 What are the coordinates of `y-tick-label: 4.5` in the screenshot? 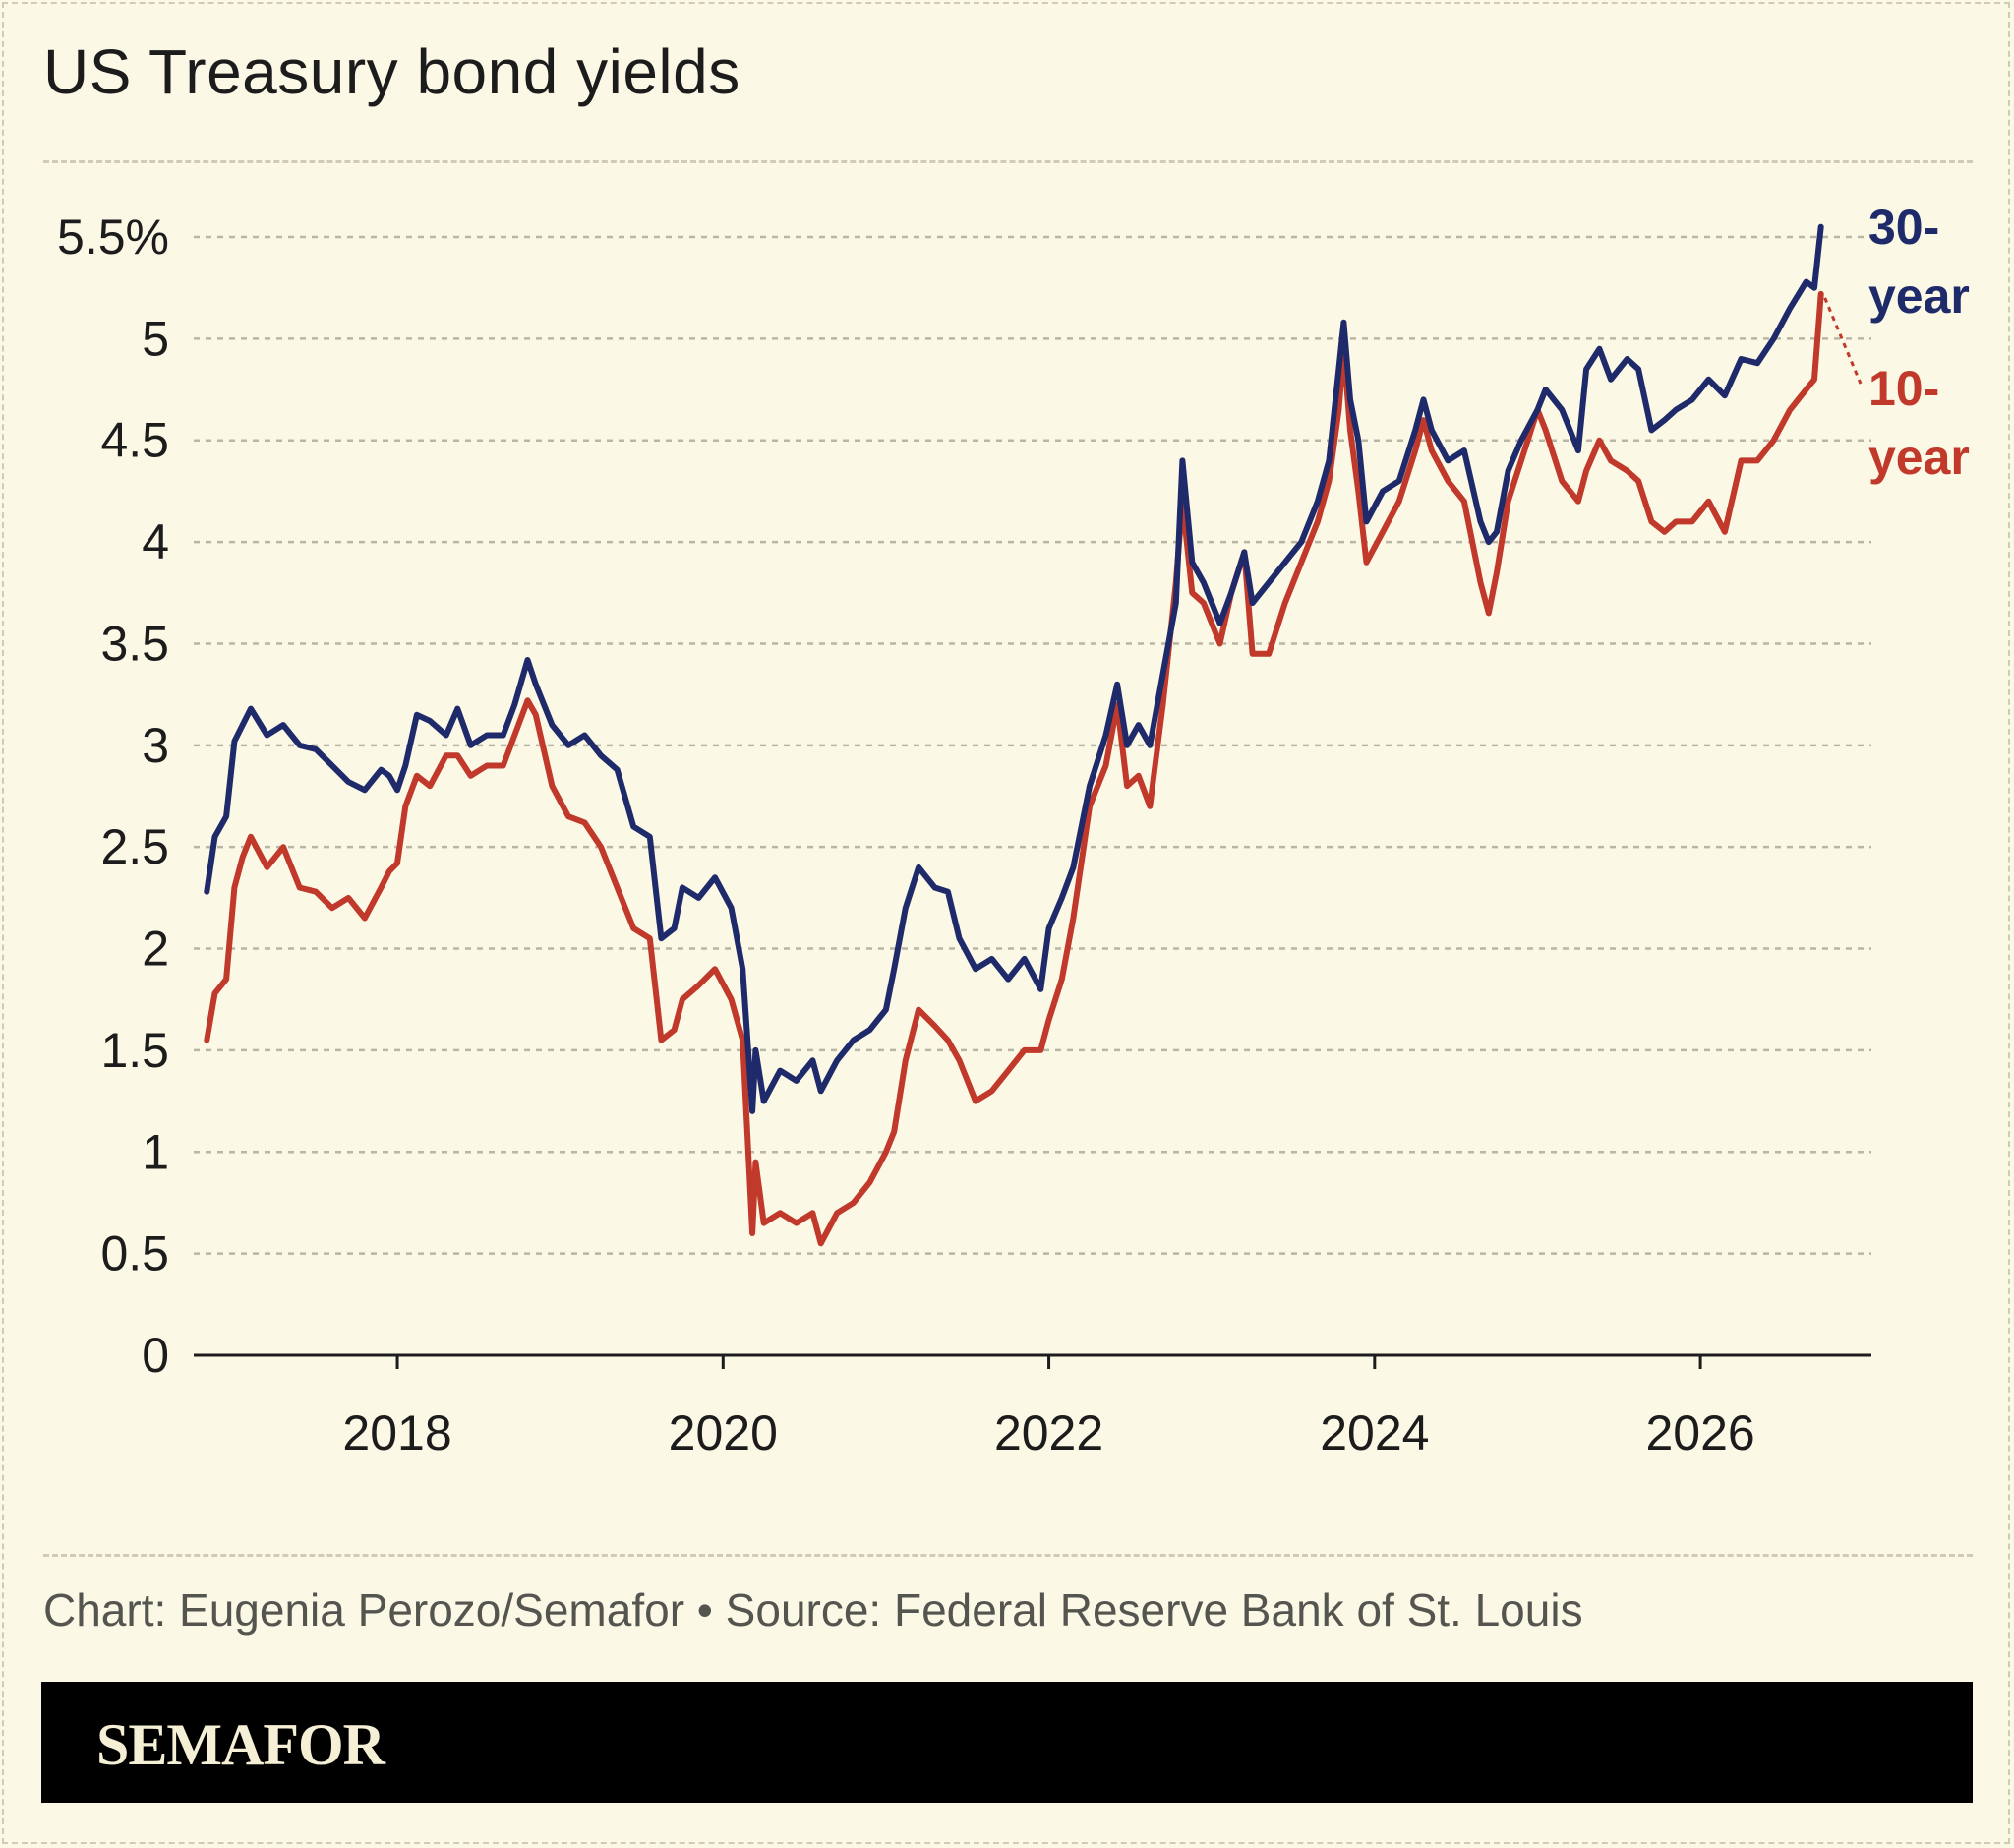 It's located at (134, 440).